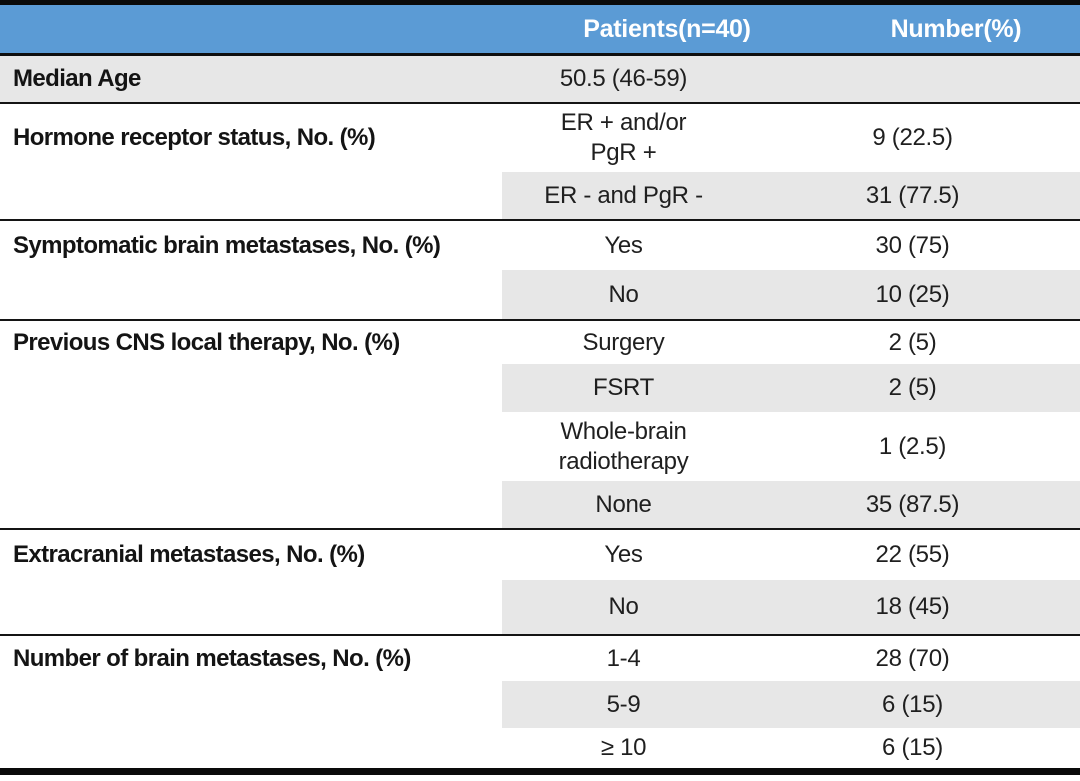  What do you see at coordinates (623, 747) in the screenshot?
I see `patients-value-cell: ≥ 10` at bounding box center [623, 747].